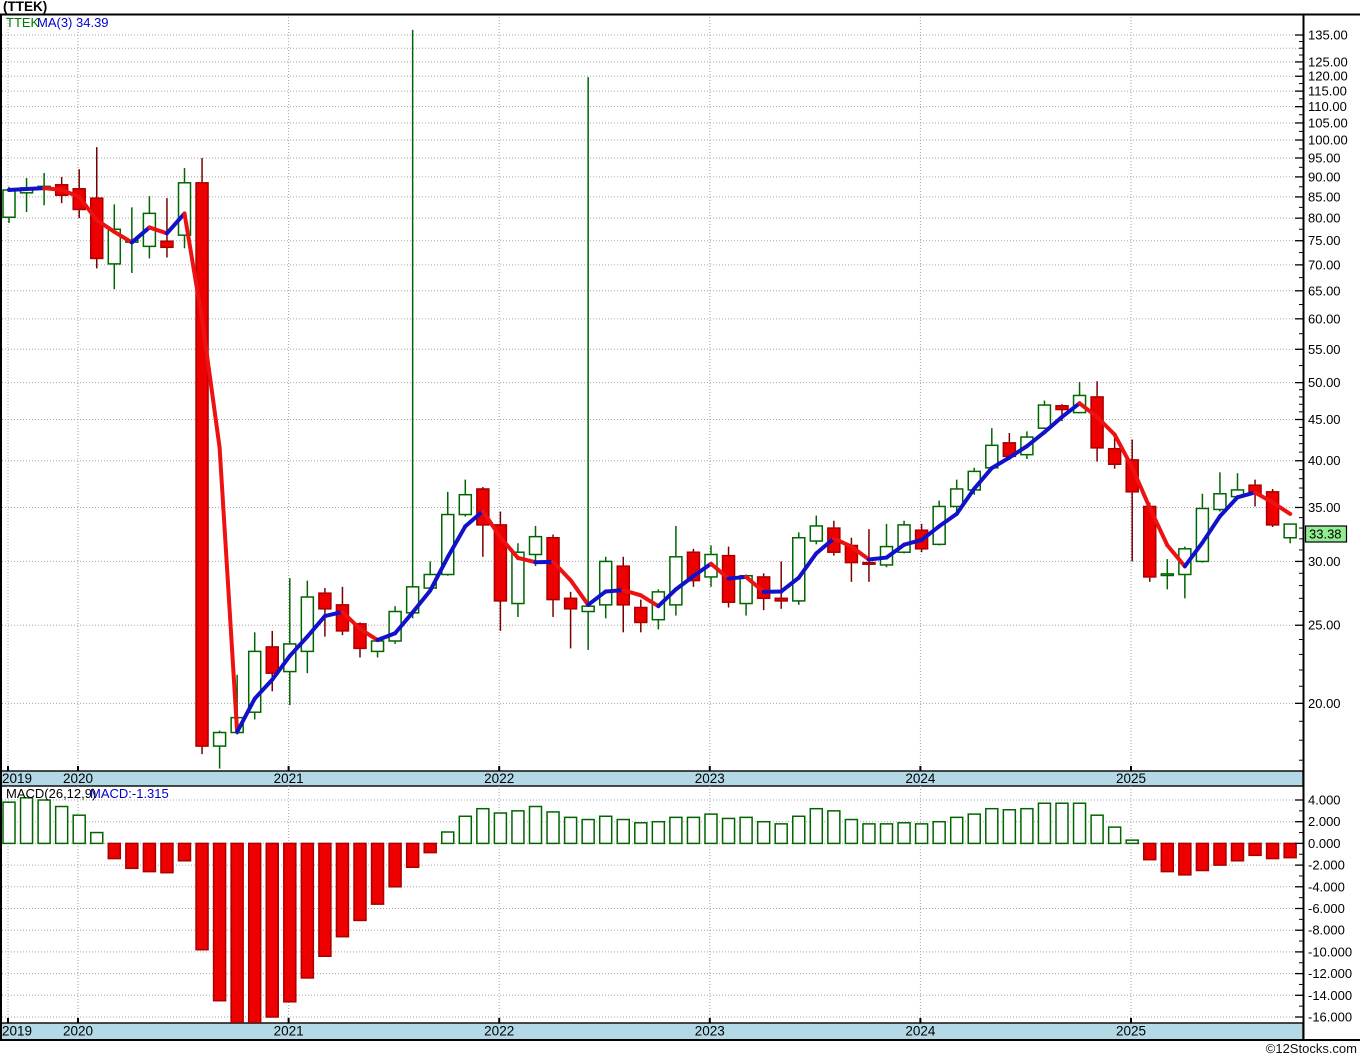  Describe the element at coordinates (1324, 821) in the screenshot. I see `macd-axis-label: 2.000` at that location.